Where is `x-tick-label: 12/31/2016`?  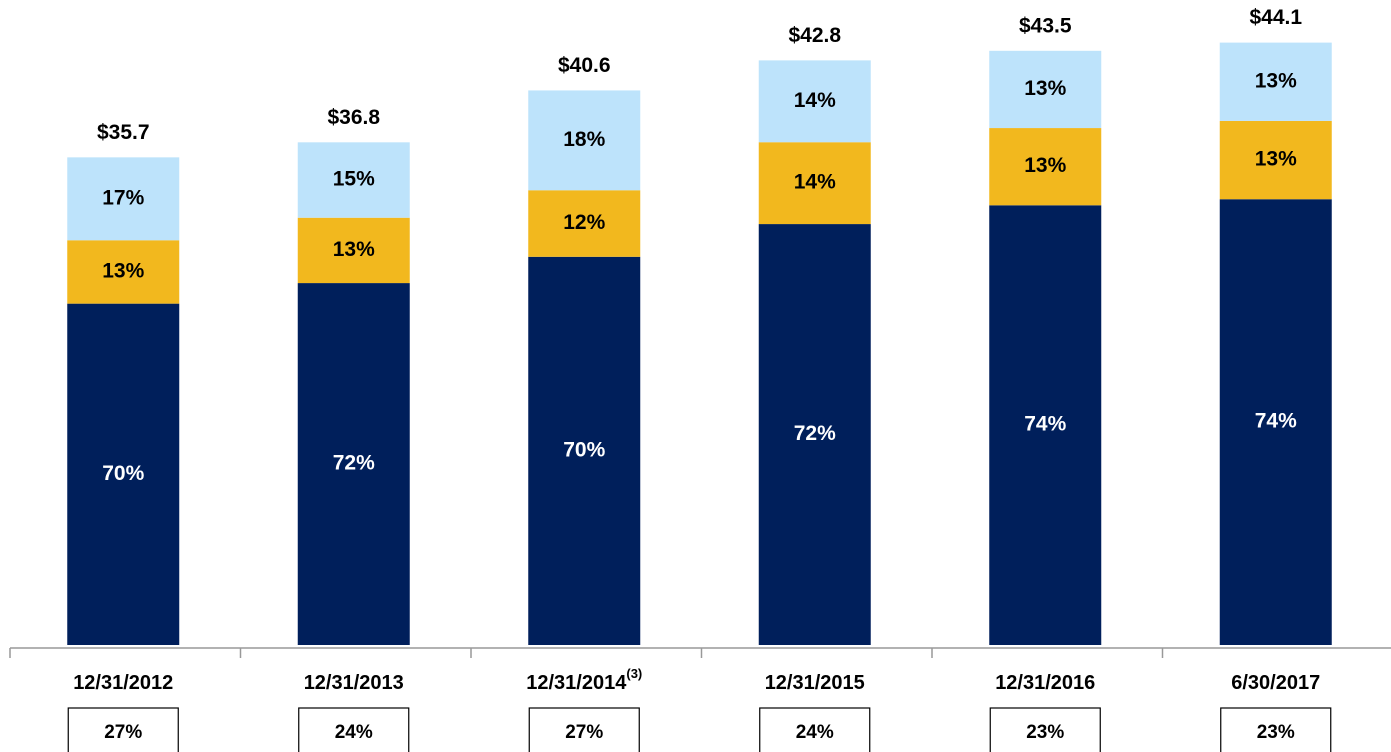 x-tick-label: 12/31/2016 is located at coordinates (1045, 683).